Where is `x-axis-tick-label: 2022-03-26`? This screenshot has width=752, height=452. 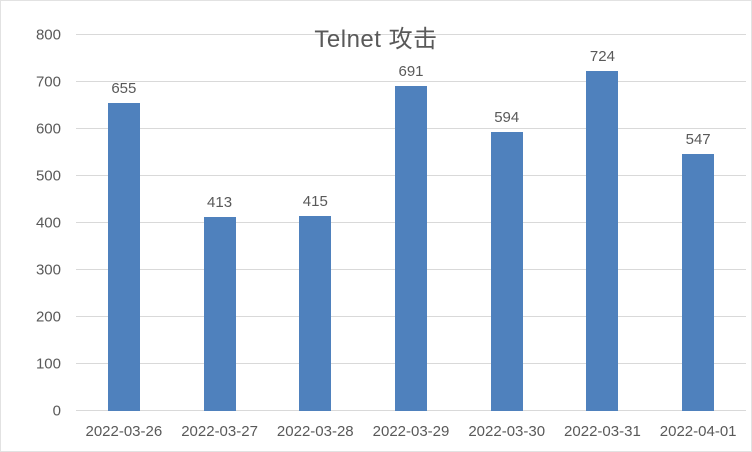 x-axis-tick-label: 2022-03-26 is located at coordinates (124, 431).